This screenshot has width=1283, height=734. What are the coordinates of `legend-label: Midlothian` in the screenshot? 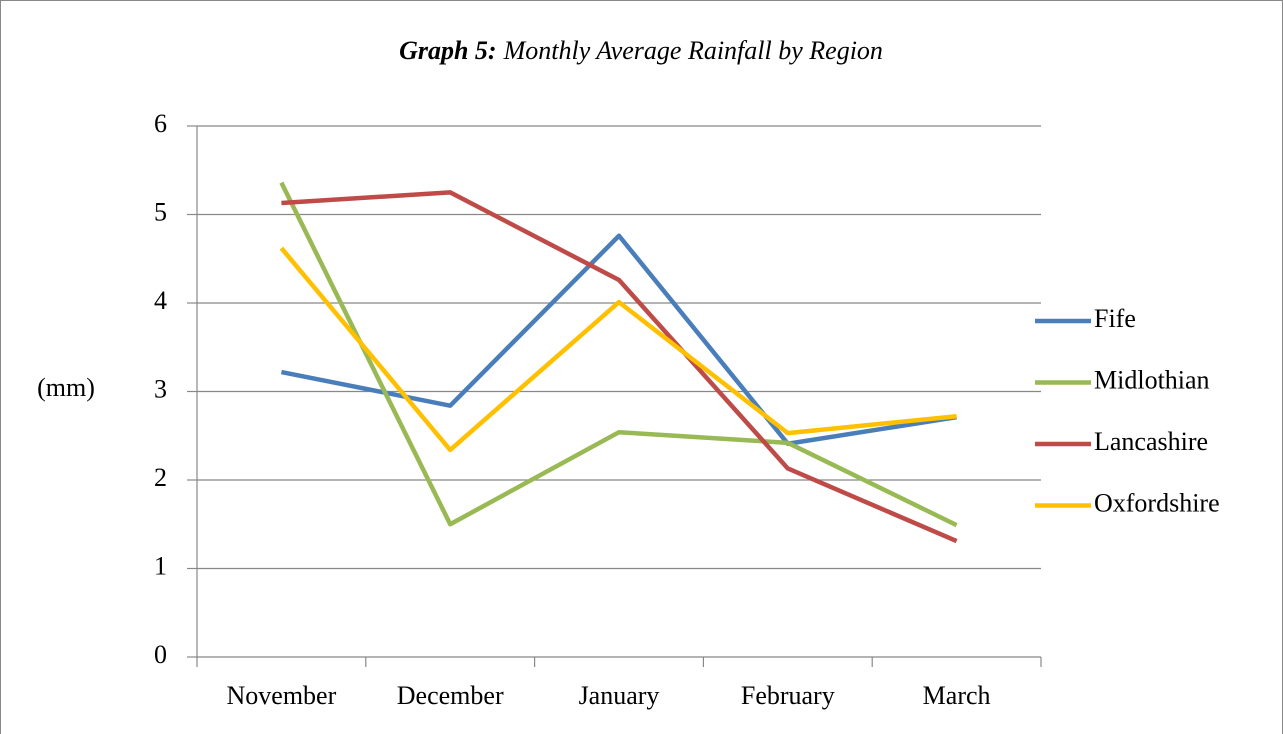 It's located at (1152, 379).